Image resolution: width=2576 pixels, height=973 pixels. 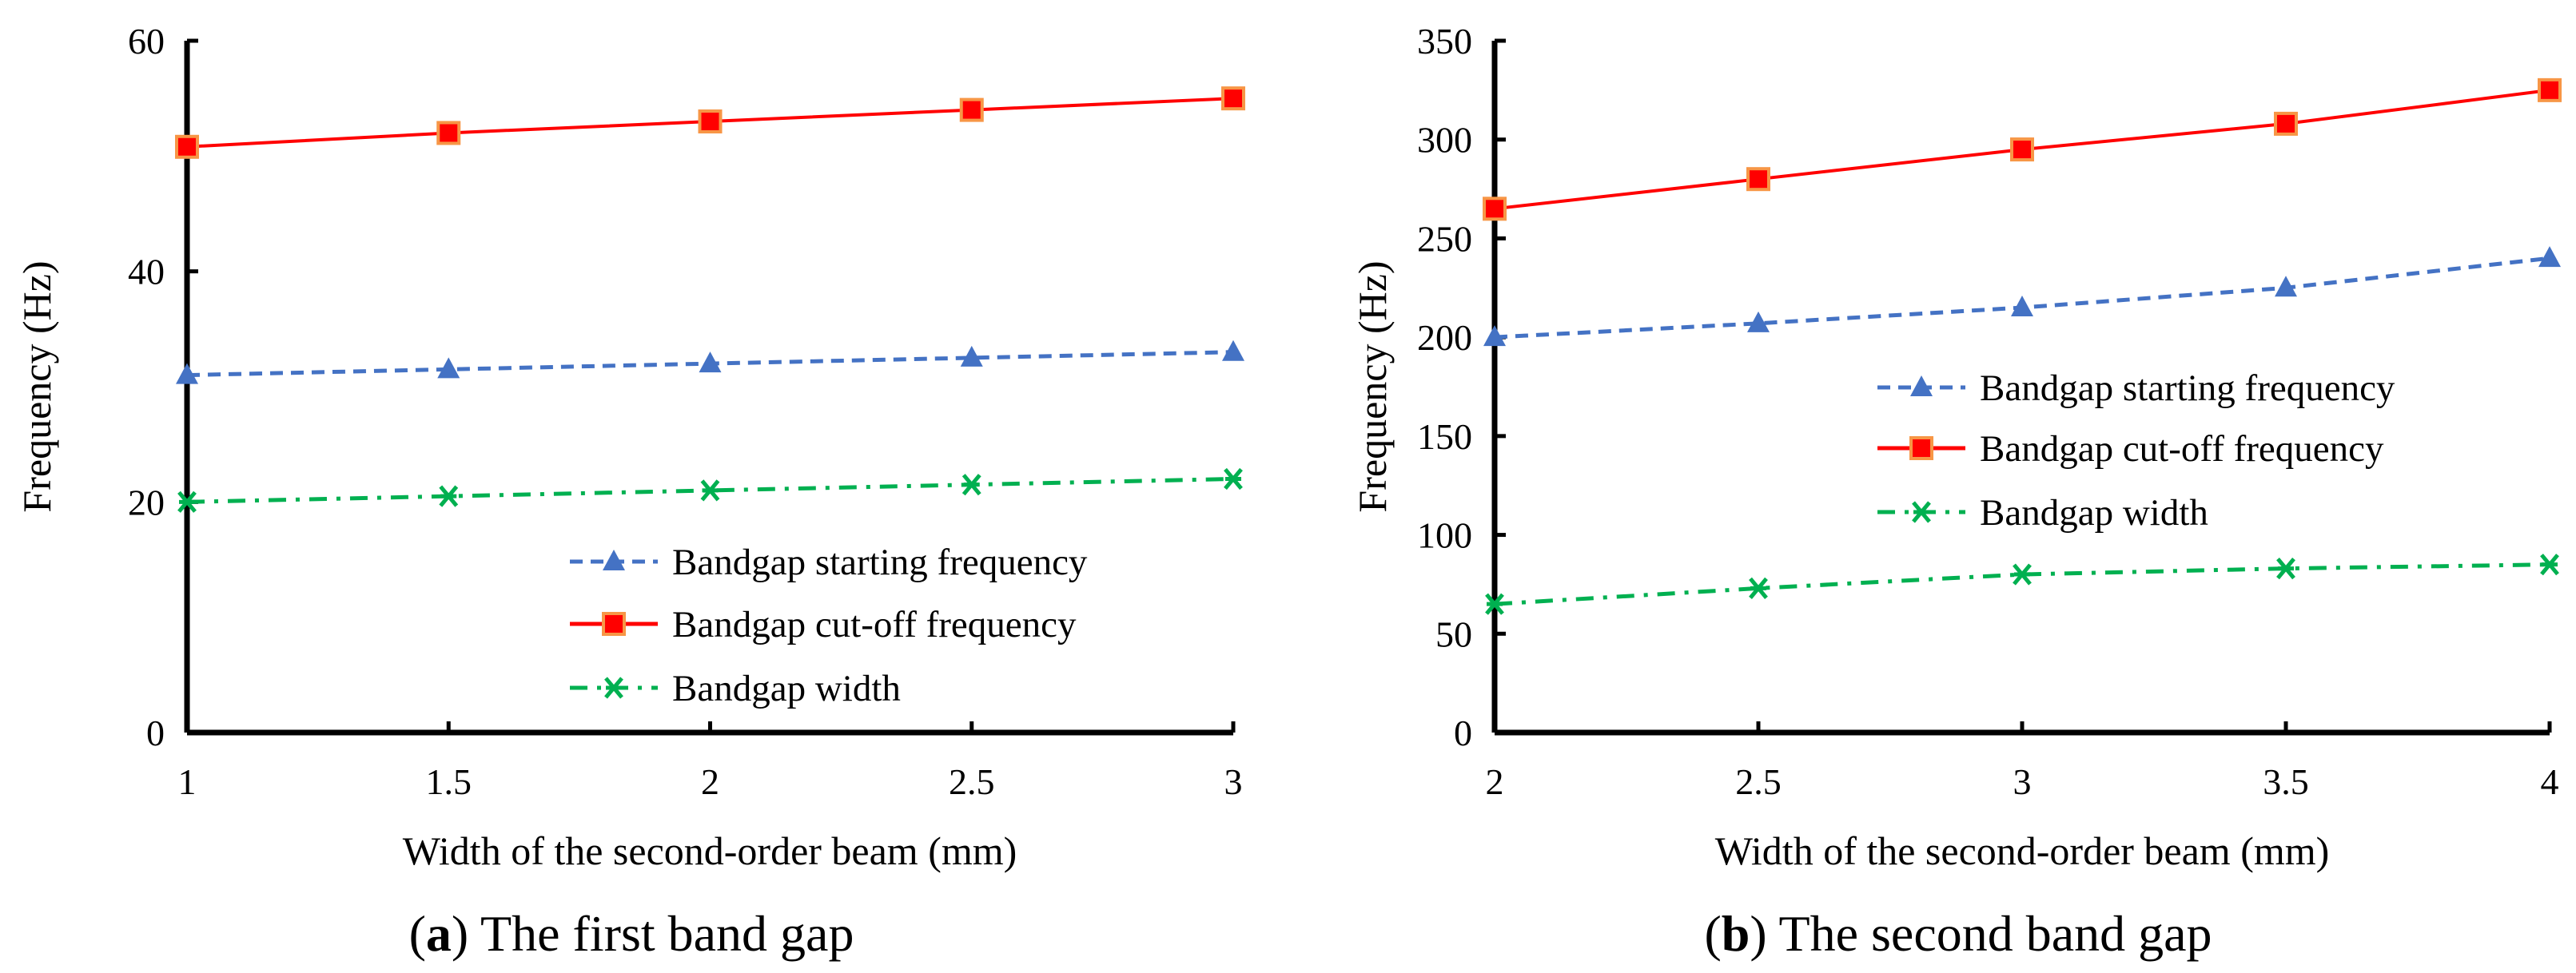 What do you see at coordinates (1453, 634) in the screenshot?
I see `y-tick-label: 50` at bounding box center [1453, 634].